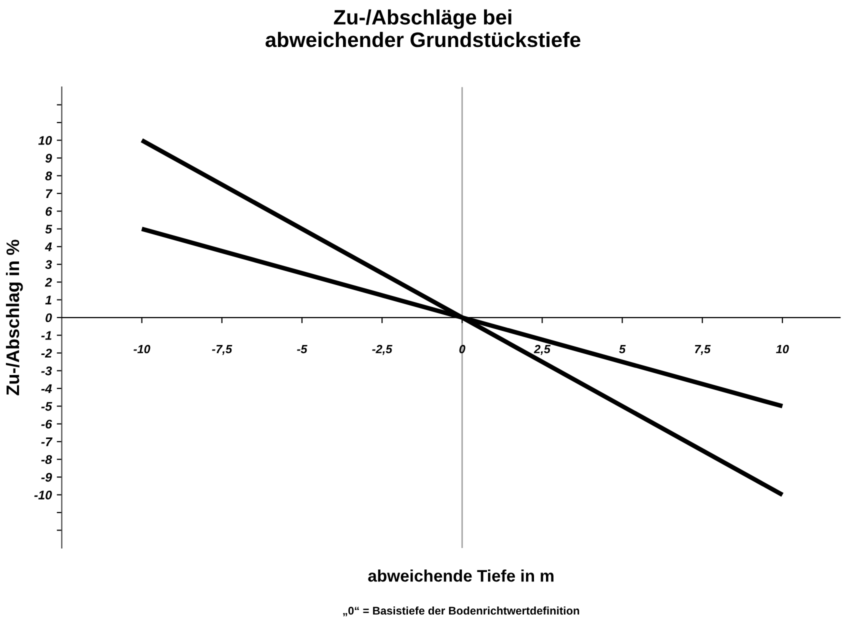  Describe the element at coordinates (622, 349) in the screenshot. I see `x-tick-label: 5` at that location.